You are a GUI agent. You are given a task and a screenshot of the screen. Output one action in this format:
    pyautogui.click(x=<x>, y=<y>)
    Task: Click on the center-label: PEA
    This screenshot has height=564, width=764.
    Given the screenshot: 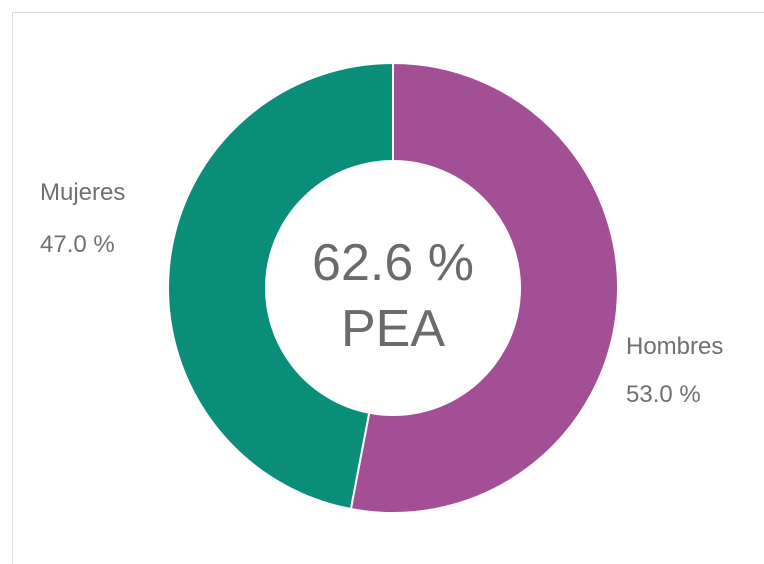 What is the action you would take?
    pyautogui.click(x=393, y=329)
    